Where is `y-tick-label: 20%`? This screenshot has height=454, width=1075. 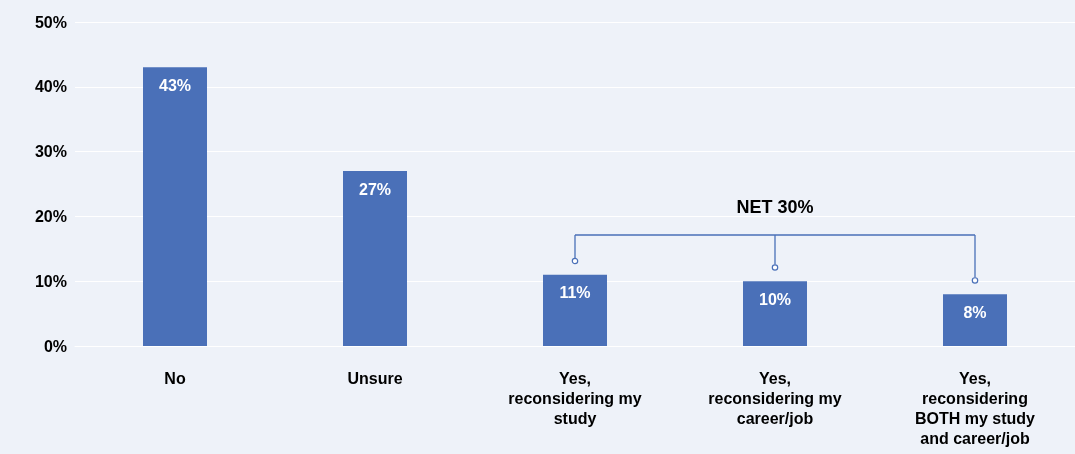
y-tick-label: 20% is located at coordinates (50, 216).